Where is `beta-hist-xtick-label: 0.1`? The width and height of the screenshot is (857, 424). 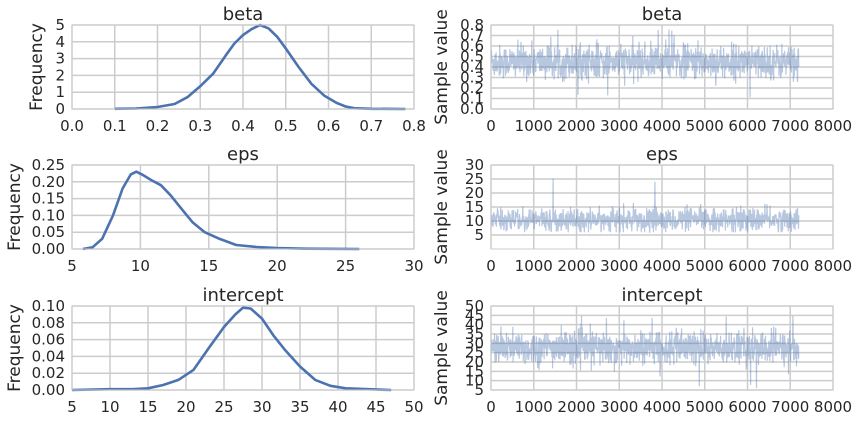 beta-hist-xtick-label: 0.1 is located at coordinates (115, 126).